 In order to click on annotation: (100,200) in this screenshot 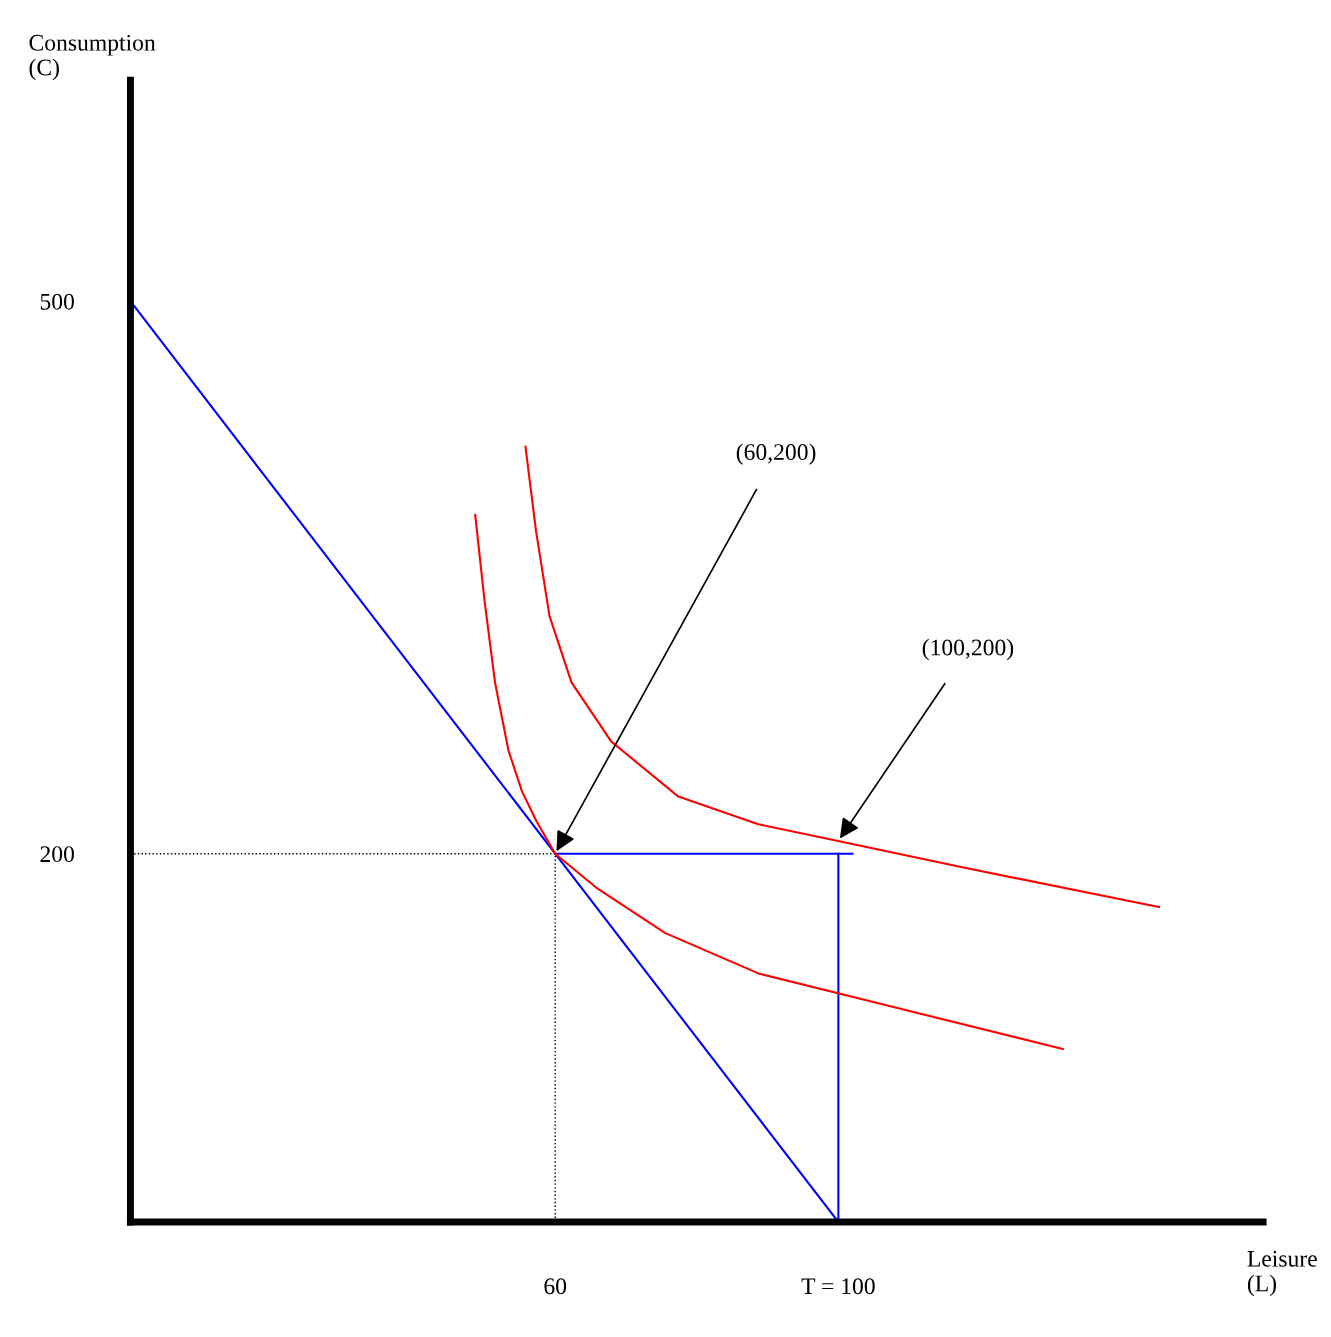, I will do `click(968, 649)`.